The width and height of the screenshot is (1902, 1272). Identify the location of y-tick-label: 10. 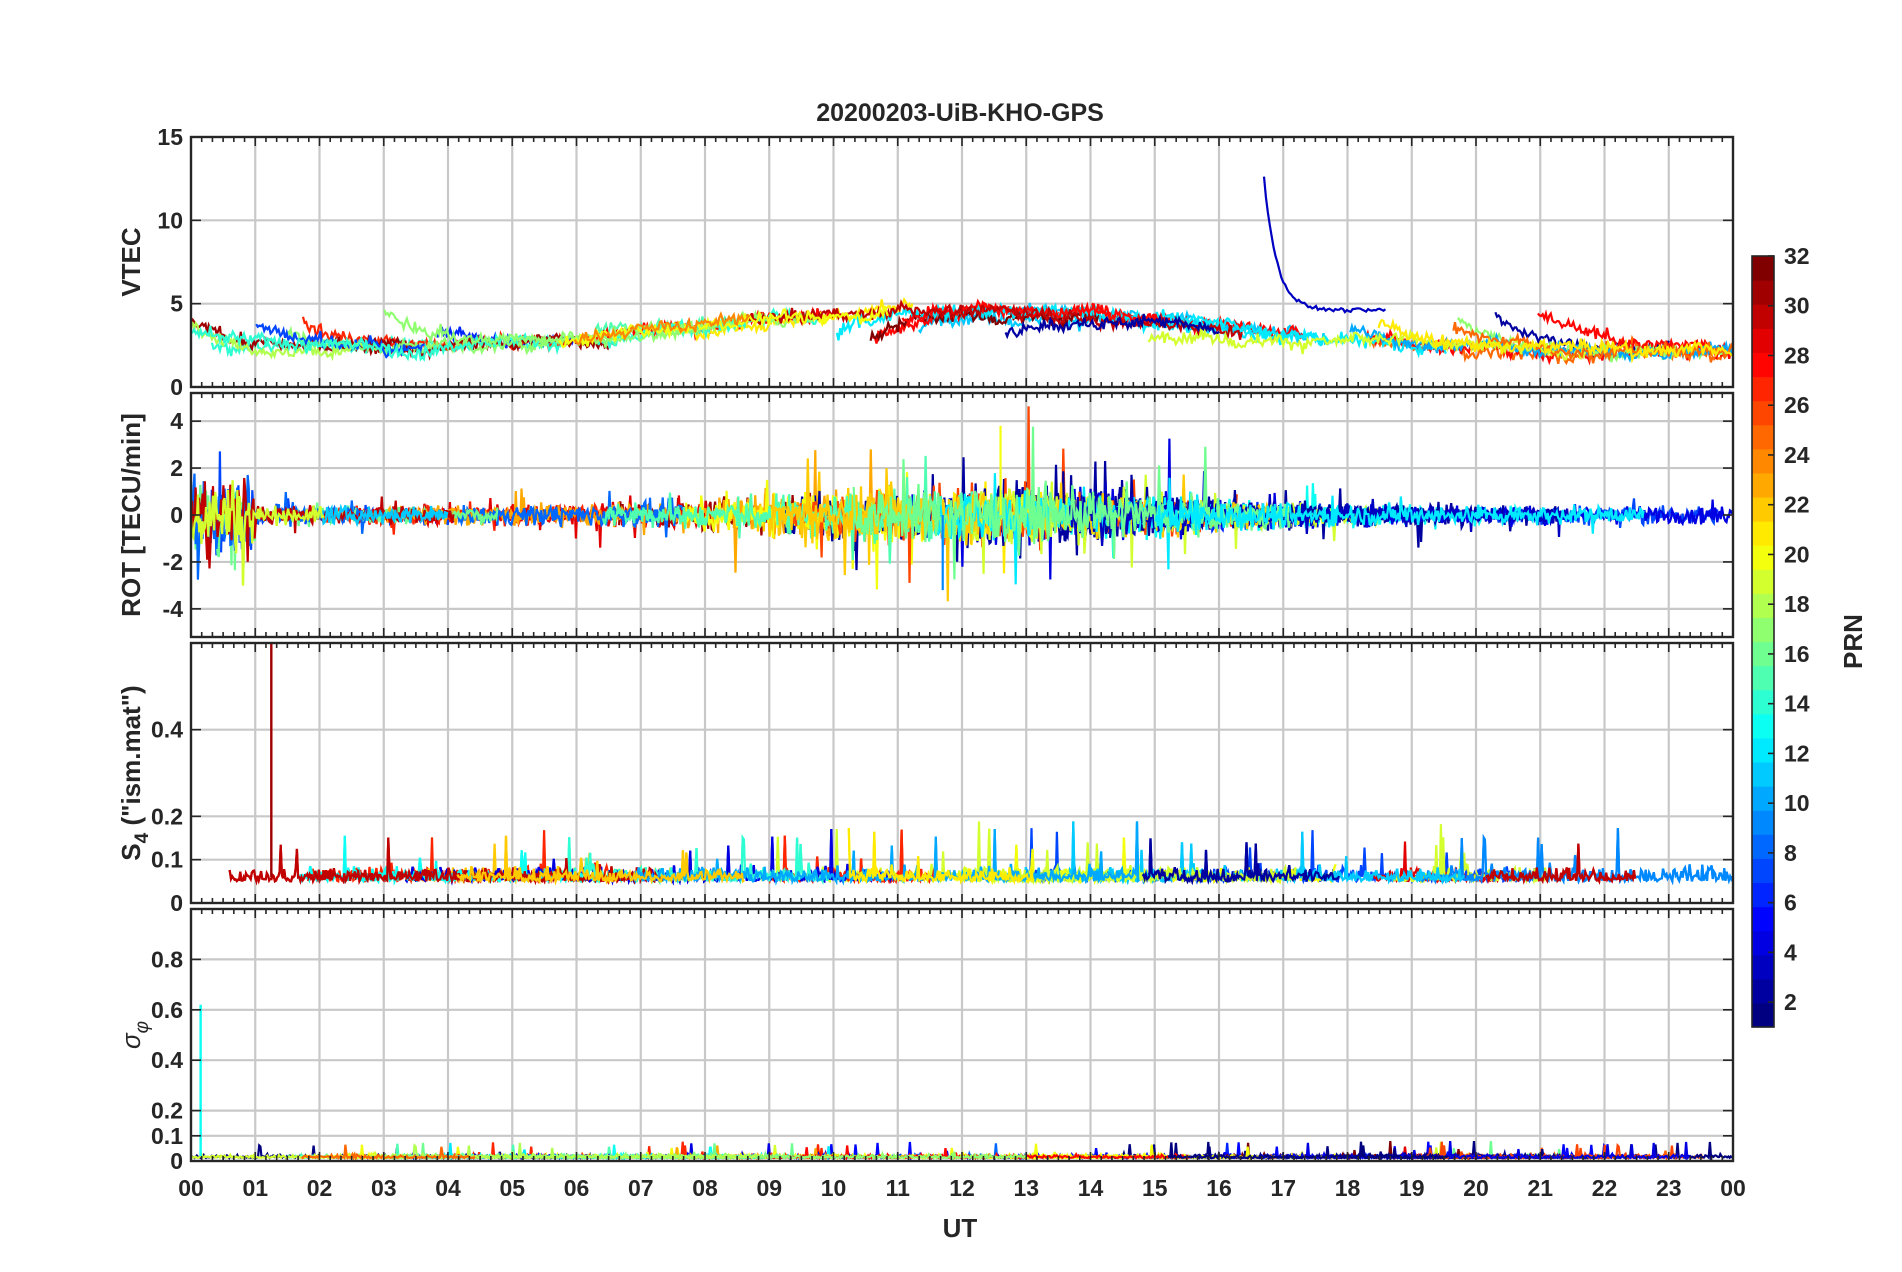
(170, 220).